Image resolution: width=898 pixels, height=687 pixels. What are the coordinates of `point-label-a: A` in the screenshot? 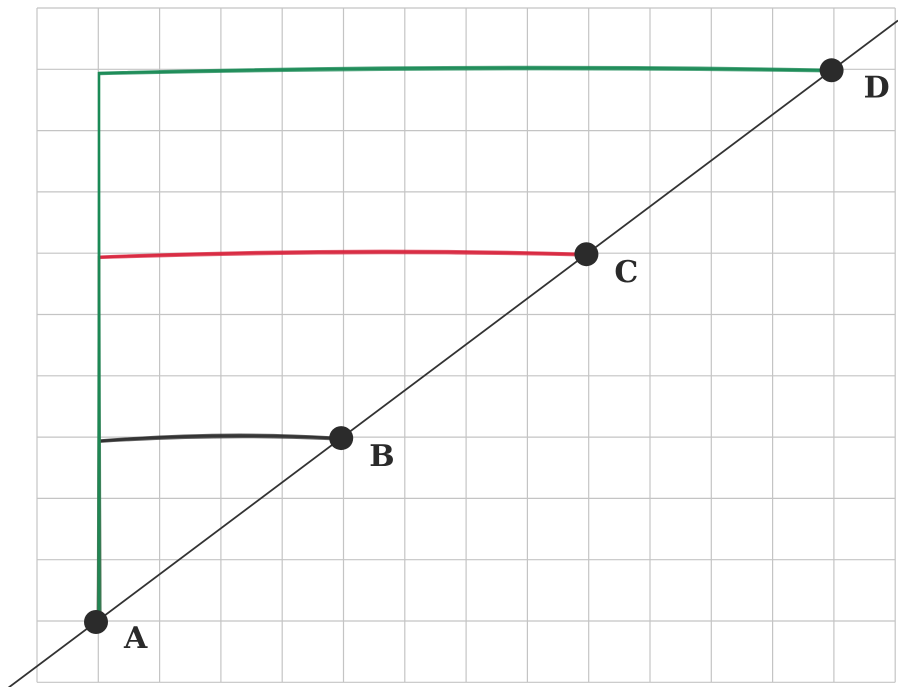 It's located at (135, 638).